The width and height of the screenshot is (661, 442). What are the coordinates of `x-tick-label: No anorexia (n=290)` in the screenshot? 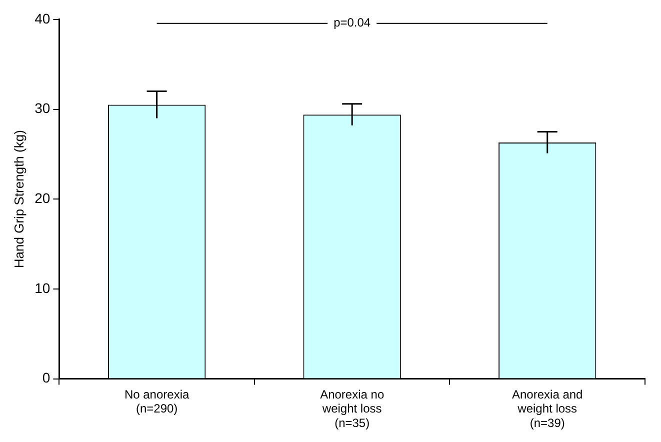 It's located at (157, 401).